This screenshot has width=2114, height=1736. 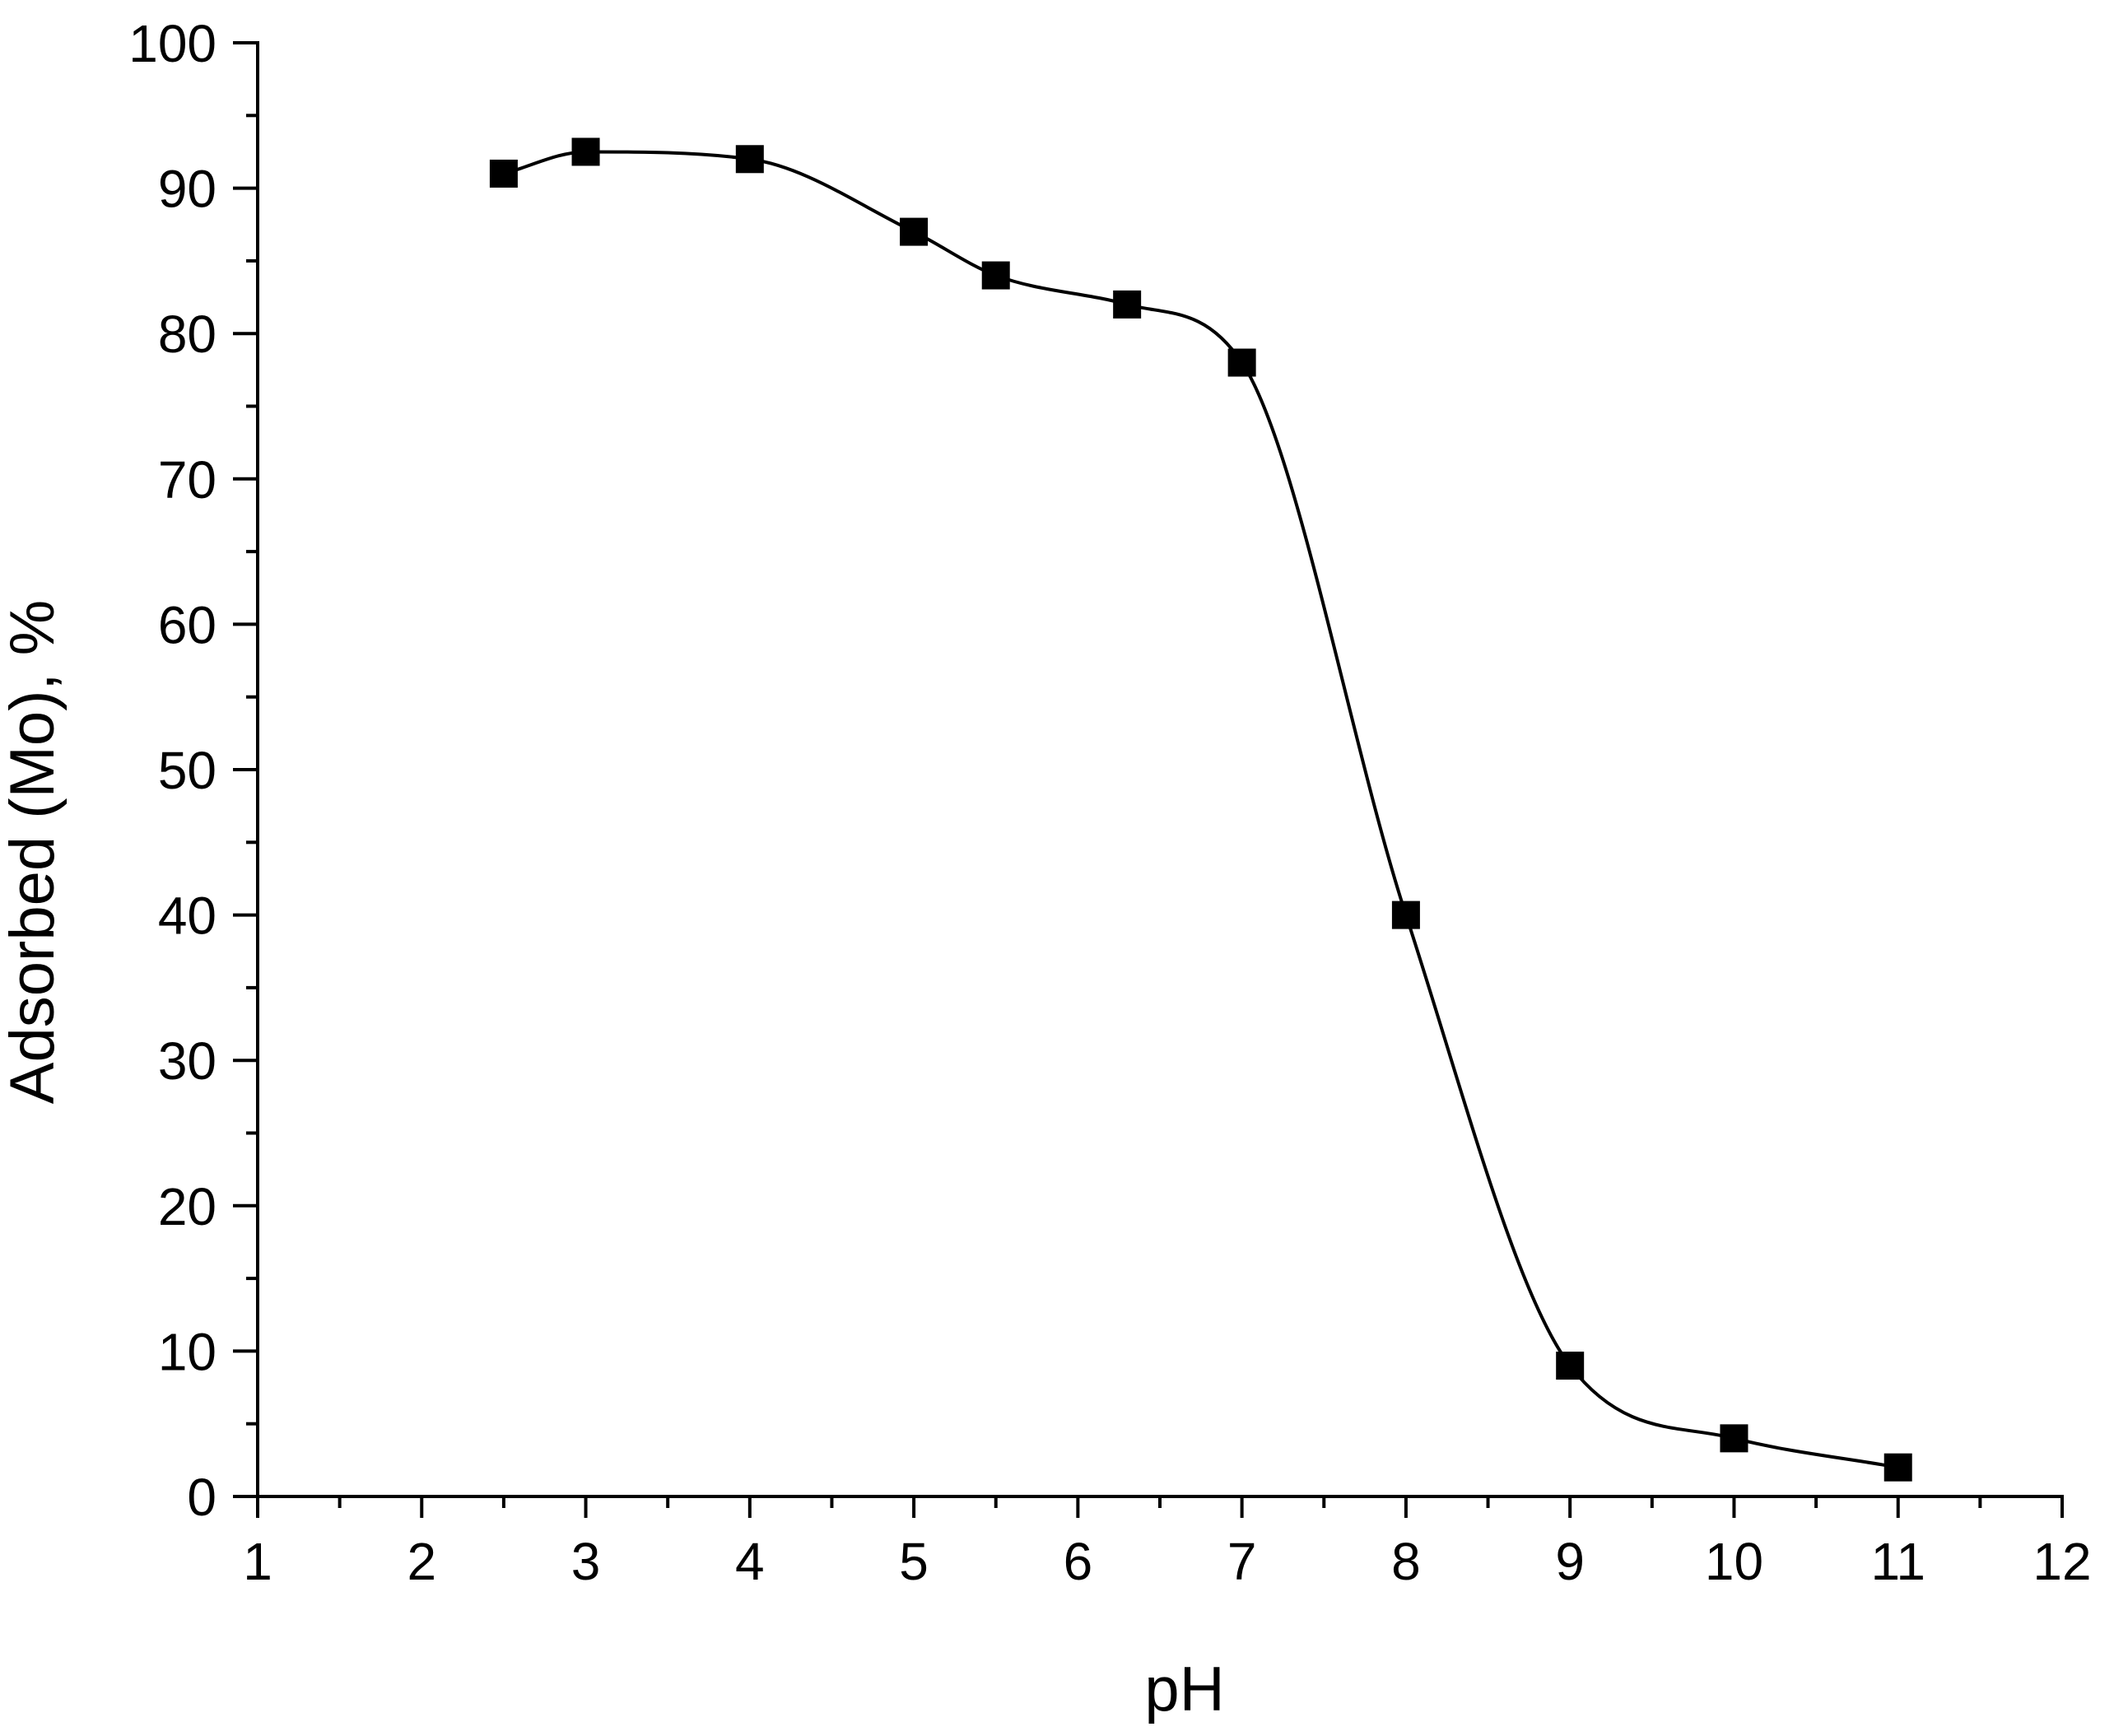 I want to click on y-tick-label: 100, so click(x=172, y=43).